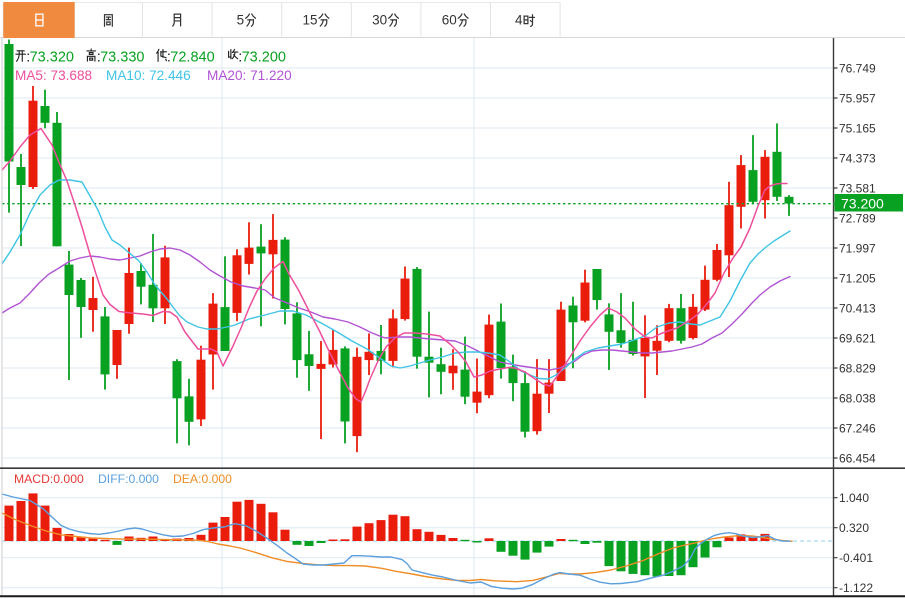 The height and width of the screenshot is (599, 905). What do you see at coordinates (857, 398) in the screenshot?
I see `svg-text: 68.038` at bounding box center [857, 398].